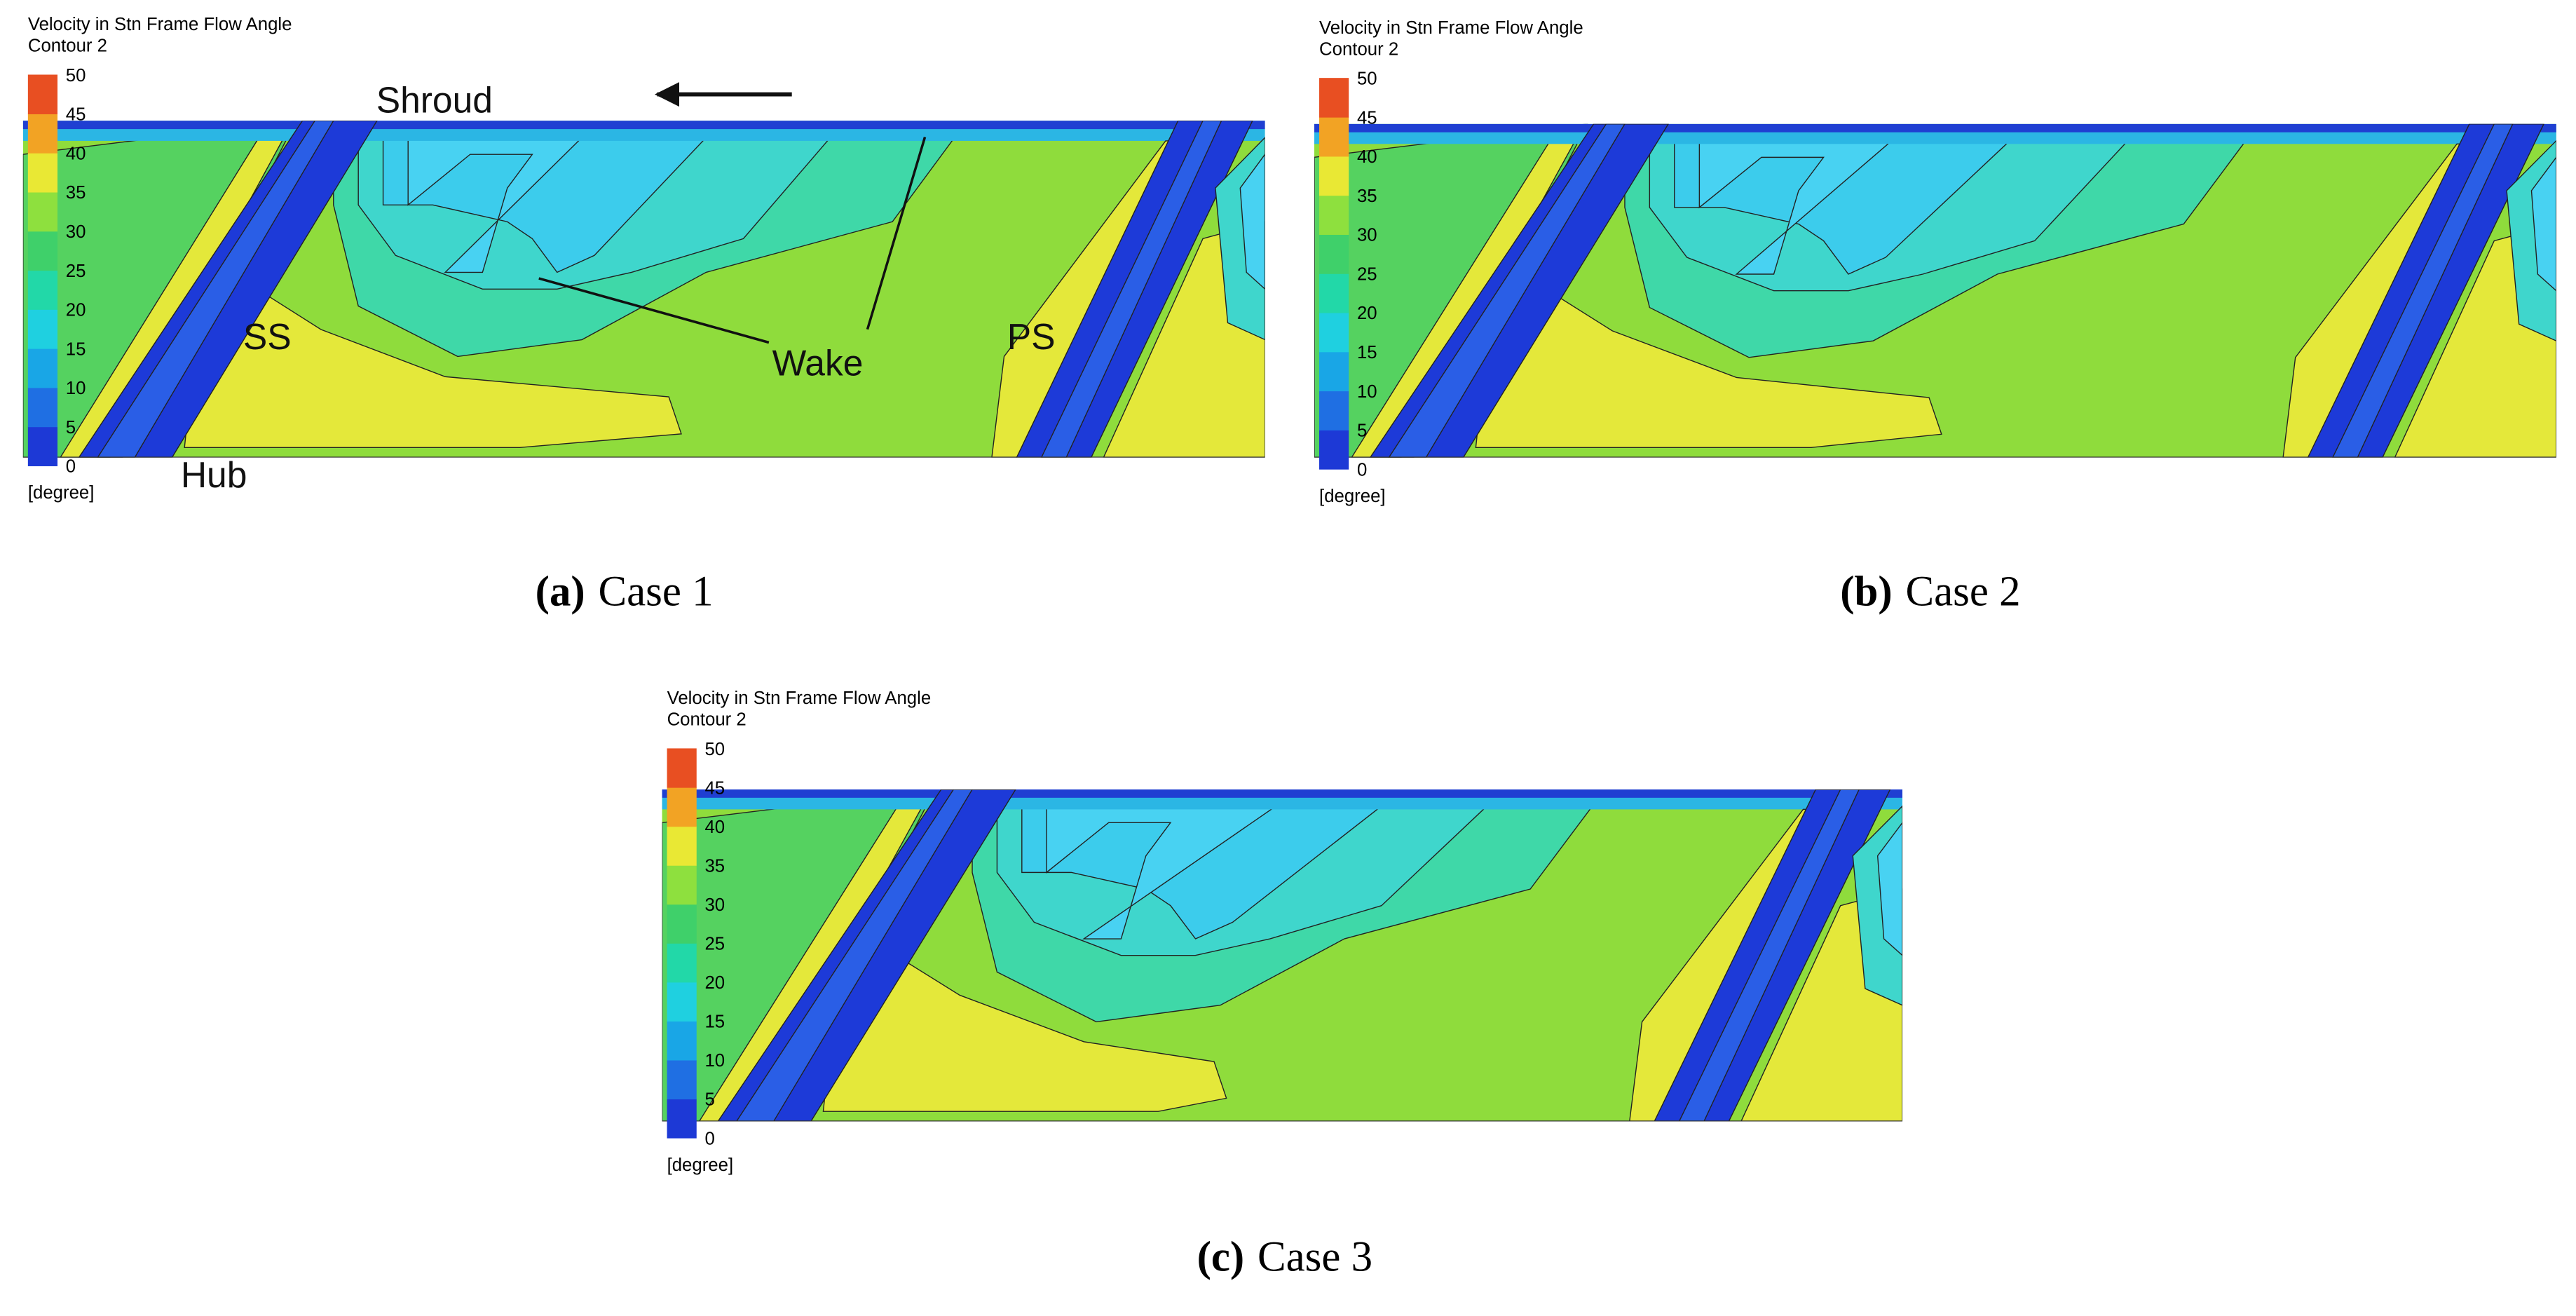  What do you see at coordinates (267, 336) in the screenshot?
I see `annotation: SS` at bounding box center [267, 336].